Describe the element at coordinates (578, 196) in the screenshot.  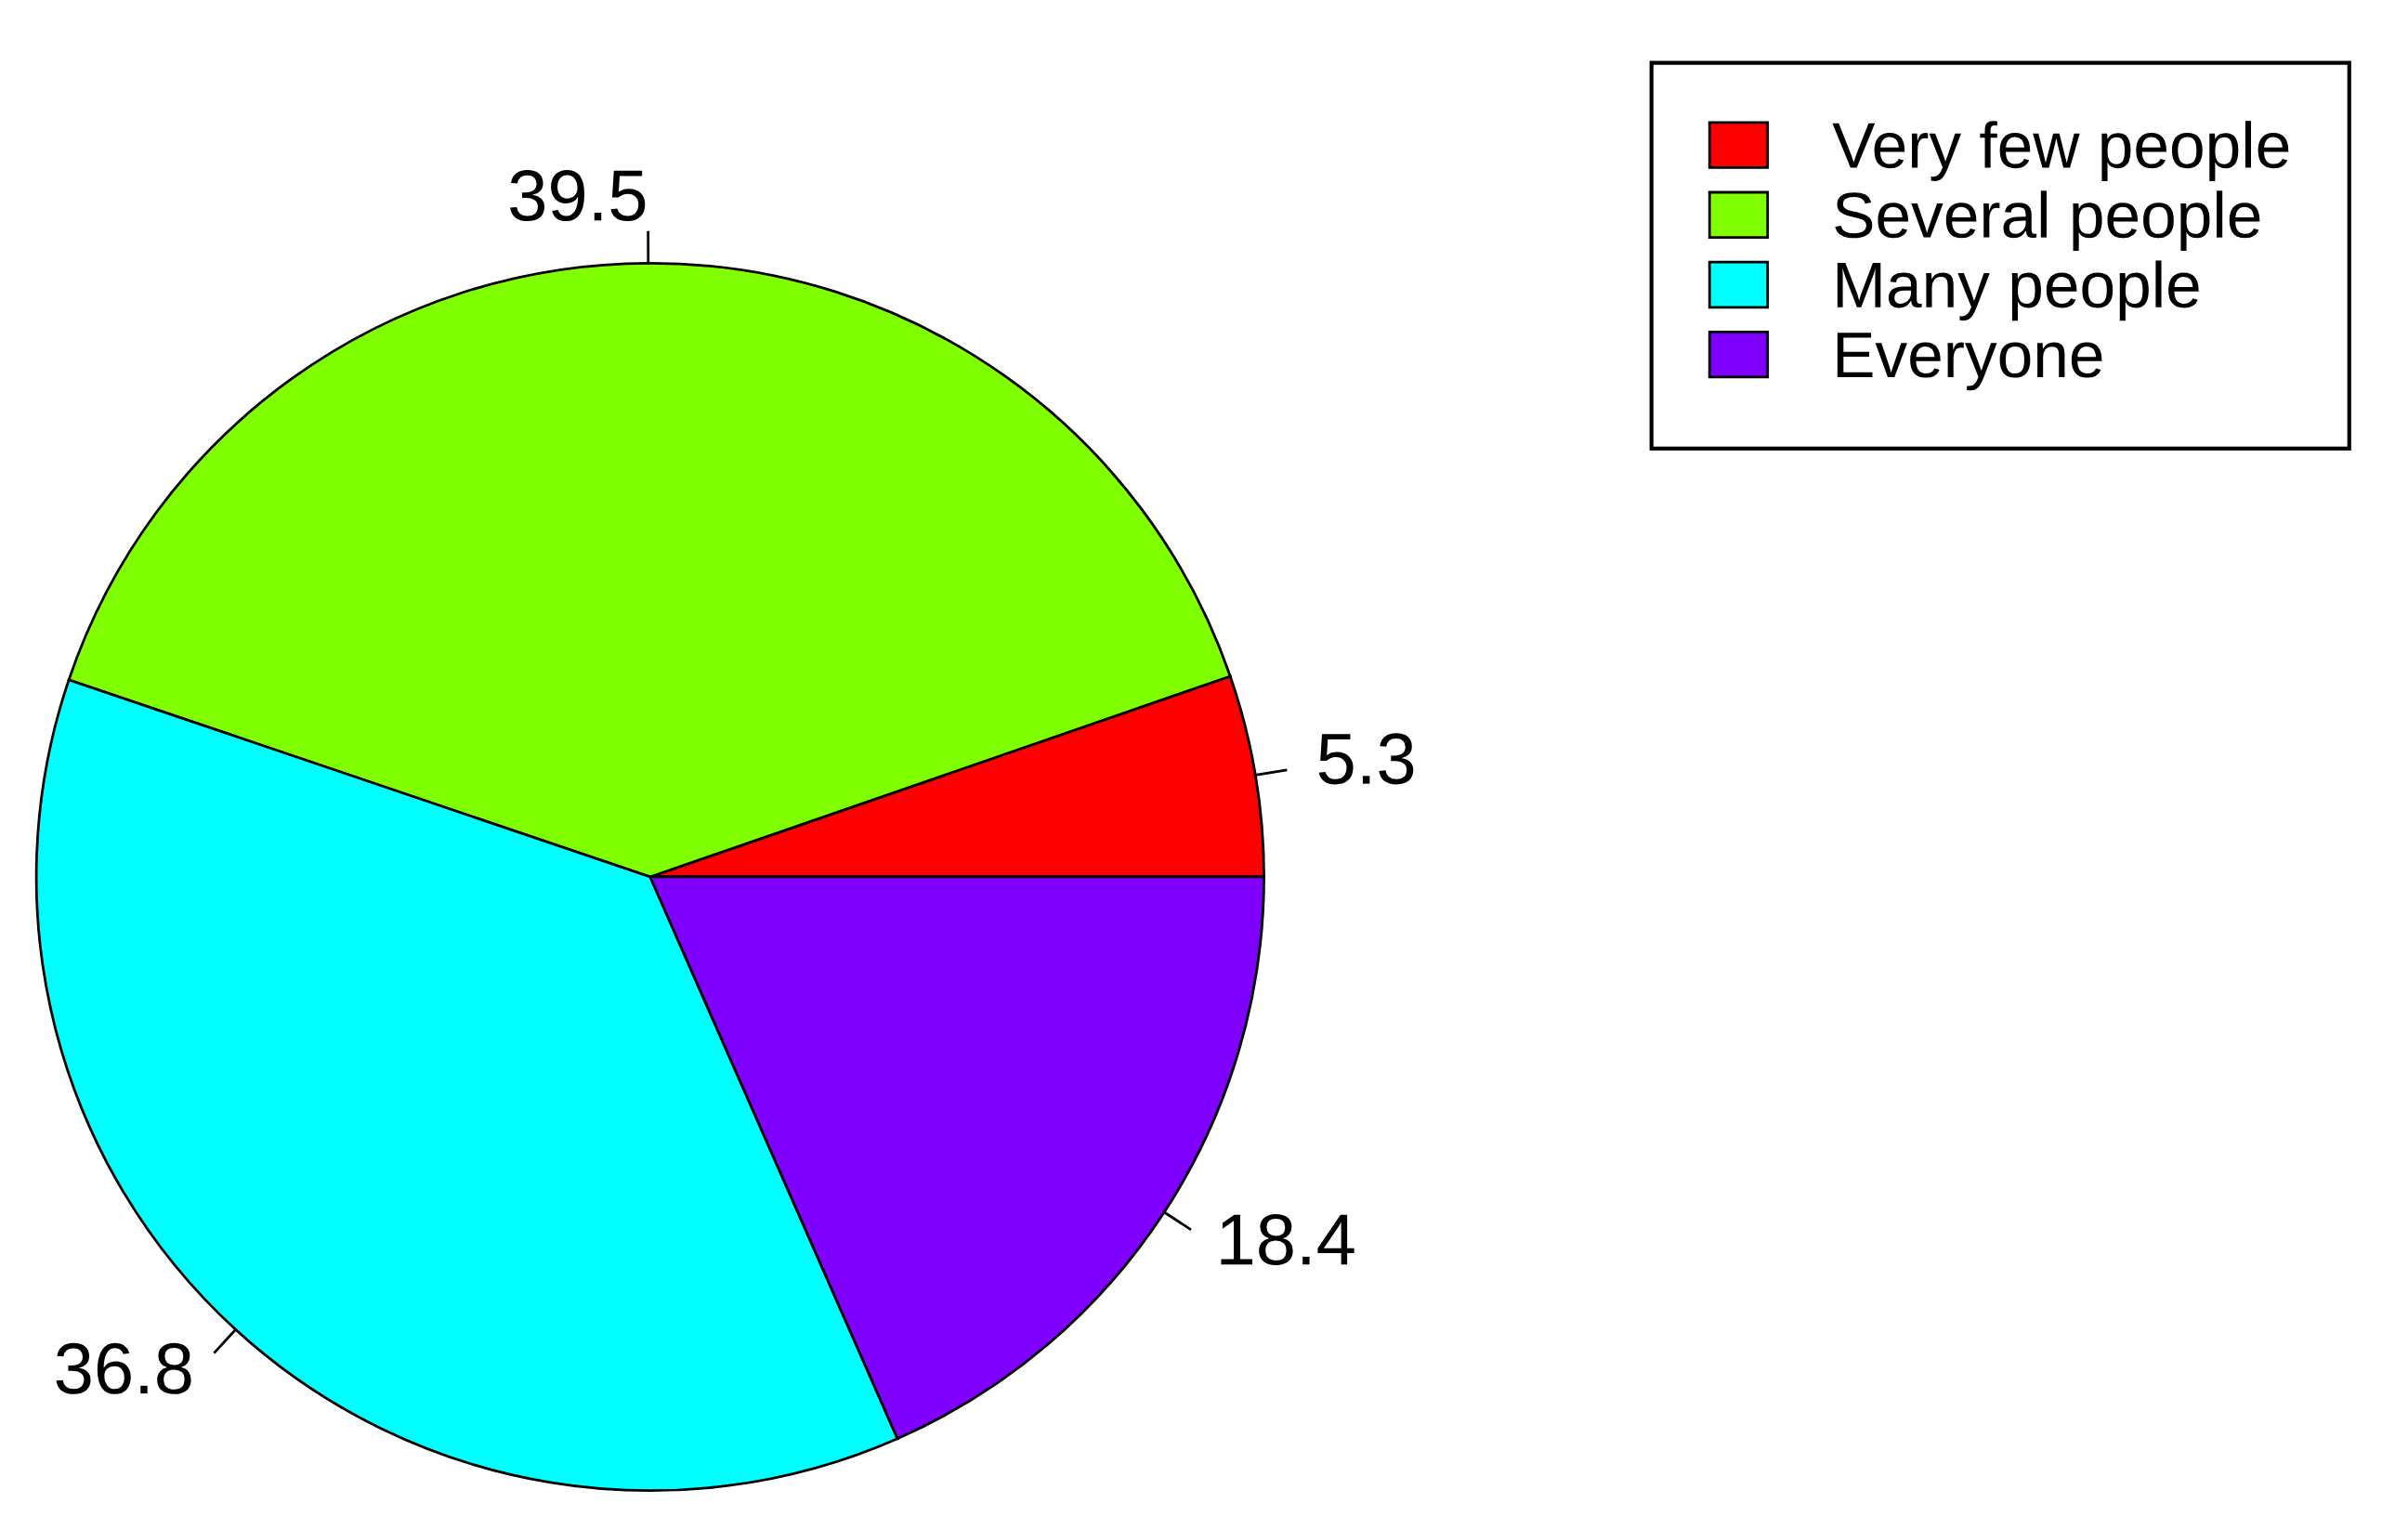
I see `data-label: 39.5` at that location.